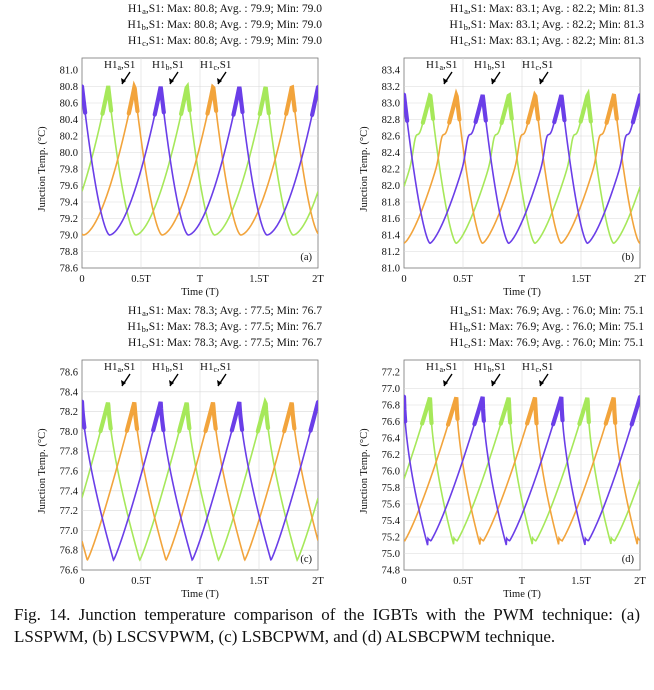 The image size is (654, 690). What do you see at coordinates (69, 120) in the screenshot?
I see `y-tick-label: 80.4` at bounding box center [69, 120].